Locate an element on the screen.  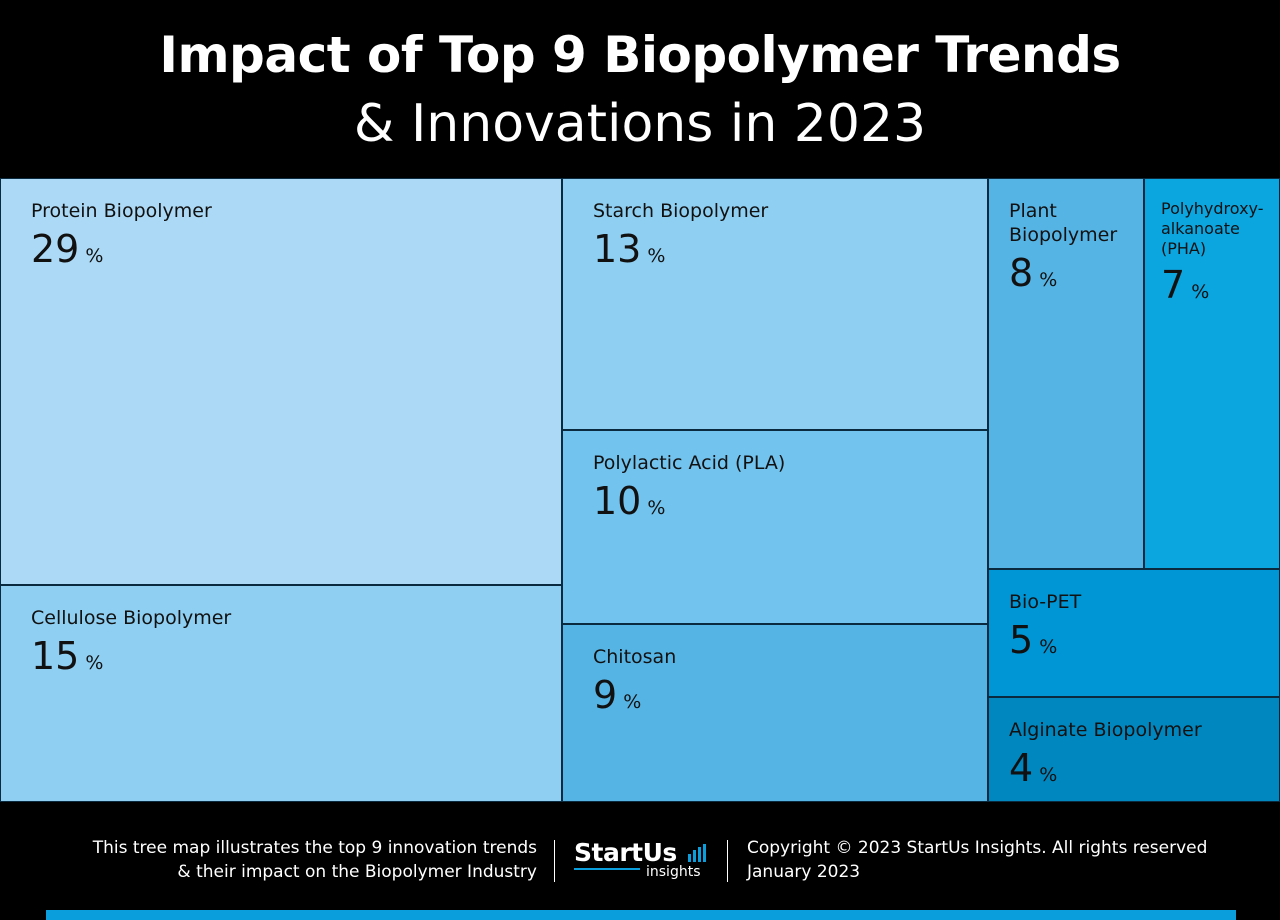
treemap-tile-bio-pet: Bio-PET 5% is located at coordinates (1134, 633).